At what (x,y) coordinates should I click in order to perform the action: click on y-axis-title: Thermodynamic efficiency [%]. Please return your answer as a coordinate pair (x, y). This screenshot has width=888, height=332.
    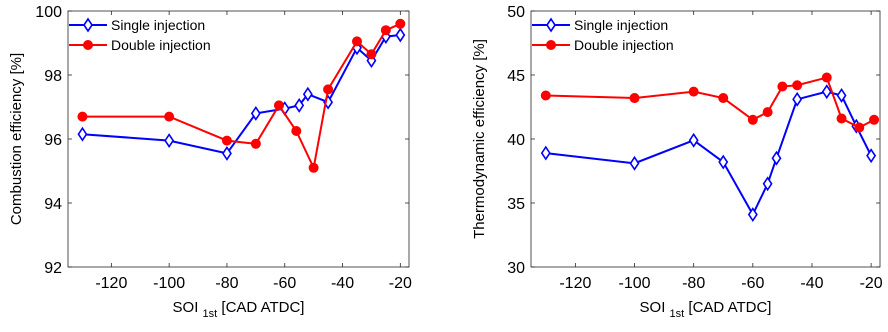
    Looking at the image, I should click on (479, 139).